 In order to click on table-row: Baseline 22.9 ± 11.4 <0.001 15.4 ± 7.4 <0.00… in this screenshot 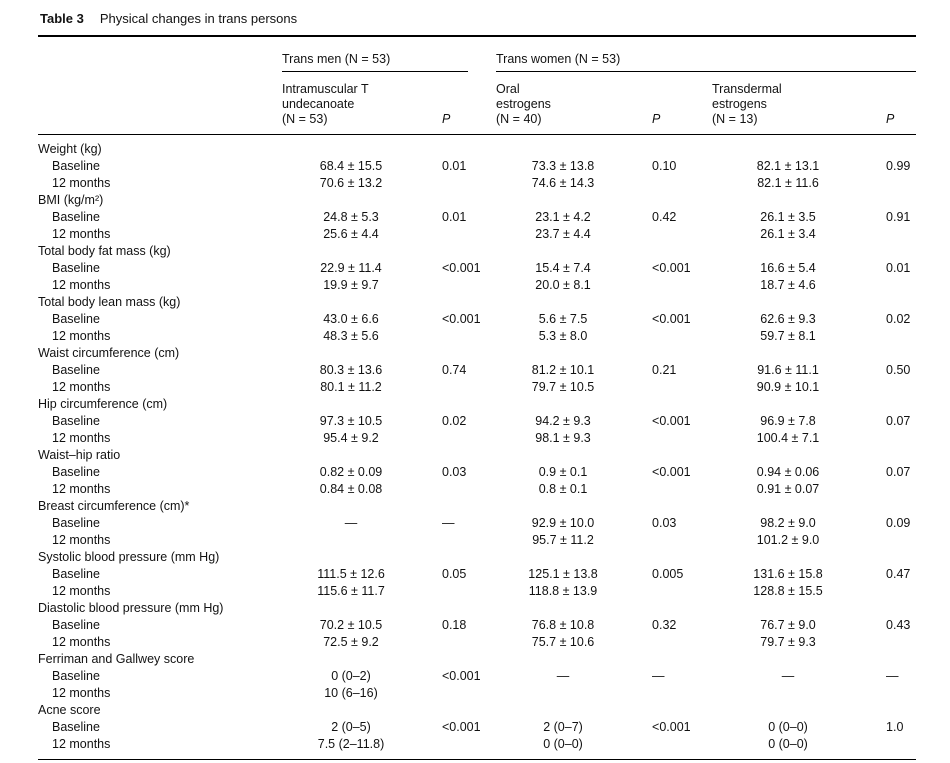, I will do `click(477, 268)`.